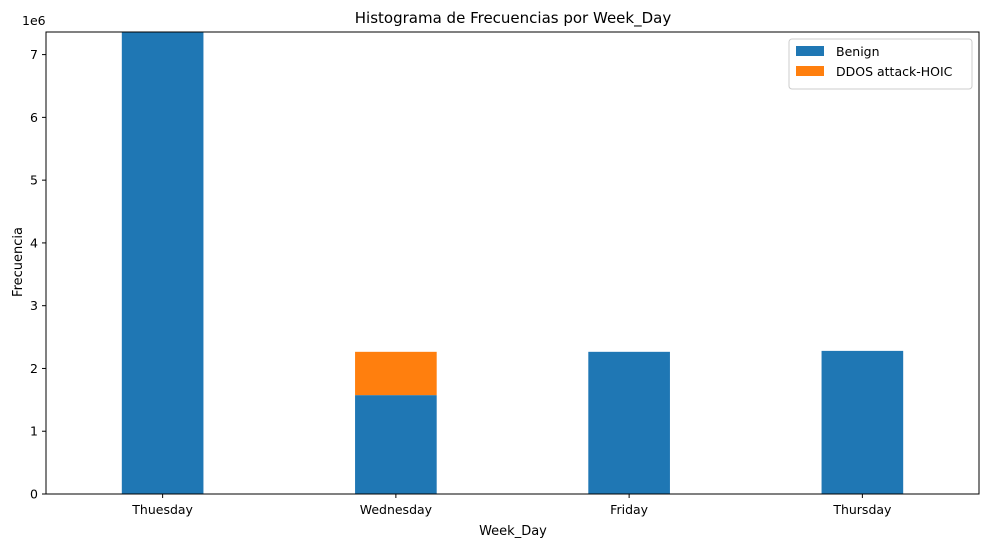  What do you see at coordinates (858, 51) in the screenshot?
I see `legend-label: Benign` at bounding box center [858, 51].